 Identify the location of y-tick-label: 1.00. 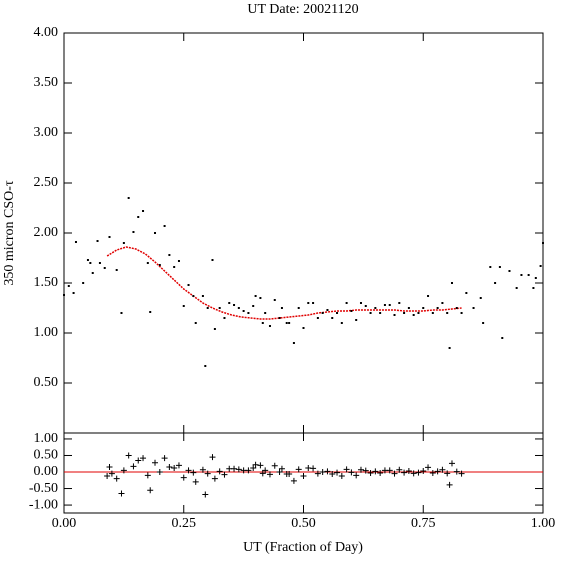
(46, 332).